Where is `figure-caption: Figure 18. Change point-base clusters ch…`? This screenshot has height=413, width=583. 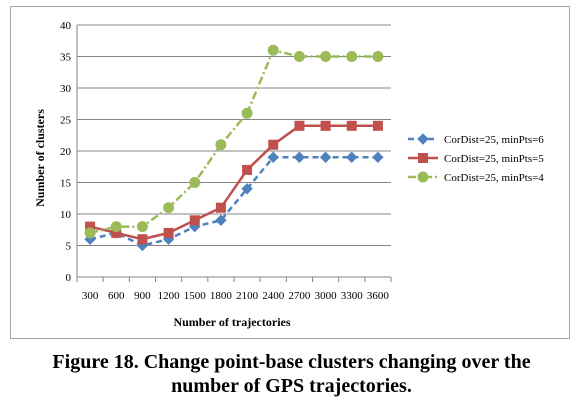
figure-caption: Figure 18. Change point-base clusters ch… is located at coordinates (291, 374).